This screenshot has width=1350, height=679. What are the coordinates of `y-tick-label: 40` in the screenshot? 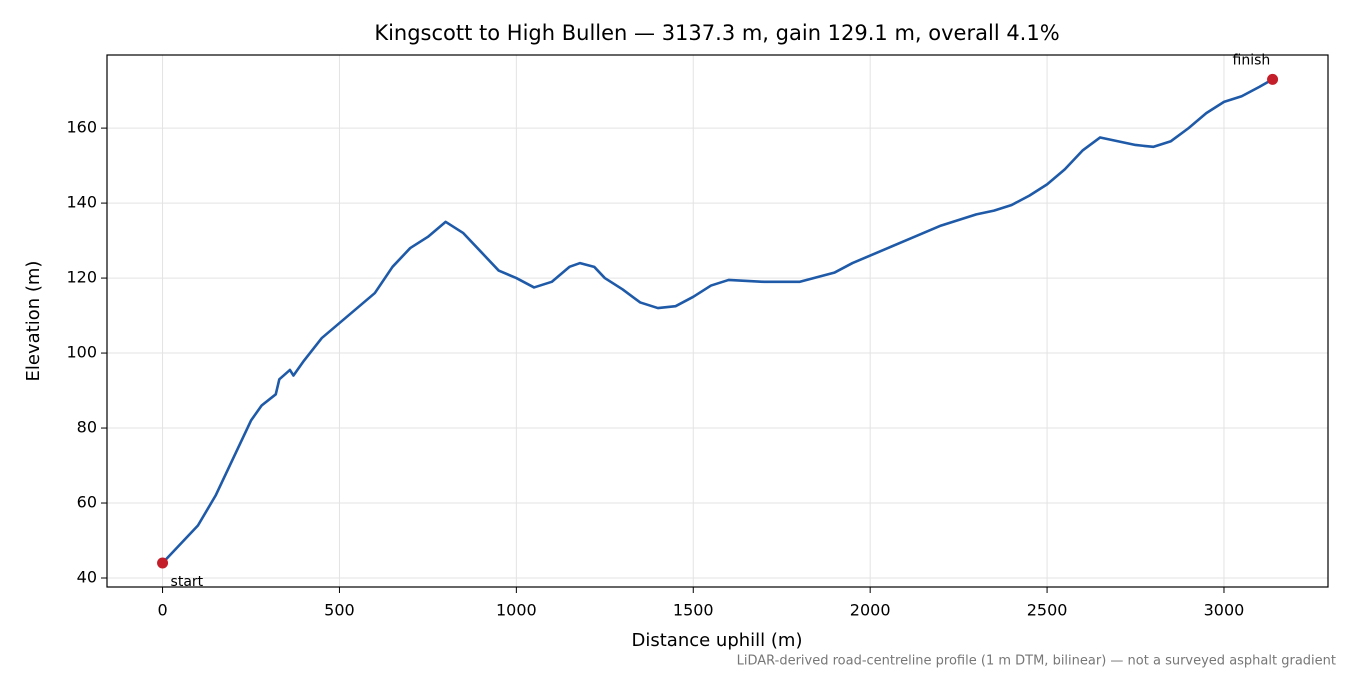 It's located at (87, 577).